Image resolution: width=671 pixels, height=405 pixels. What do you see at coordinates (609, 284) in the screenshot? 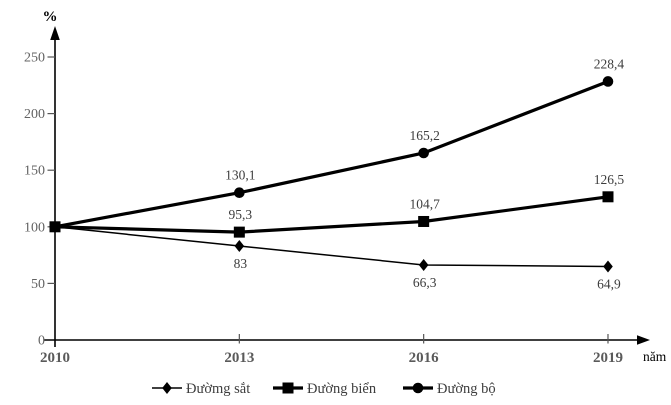
I see `value-label: 64,9` at bounding box center [609, 284].